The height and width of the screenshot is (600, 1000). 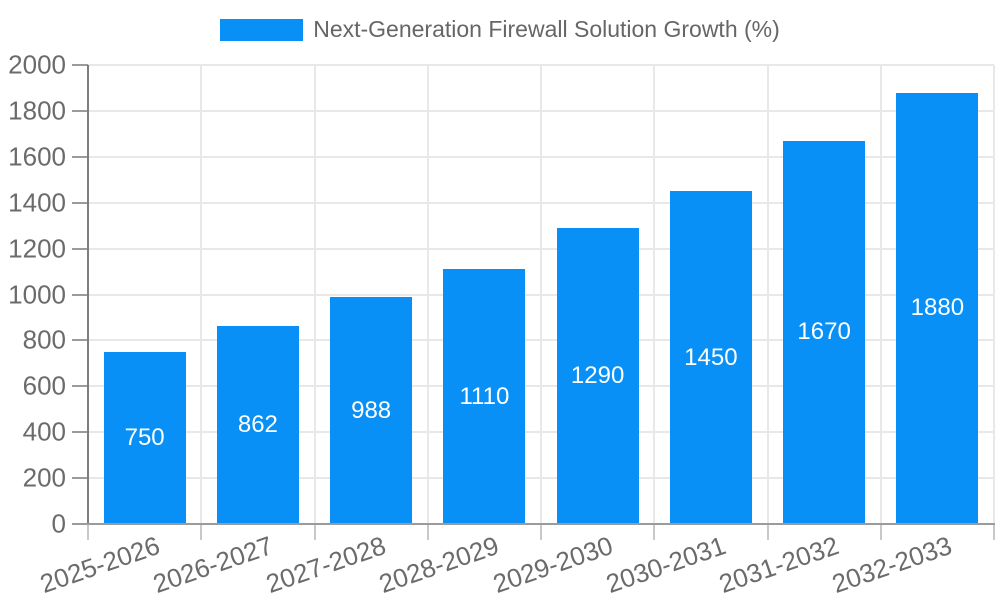 I want to click on bar: 1450, so click(x=710, y=357).